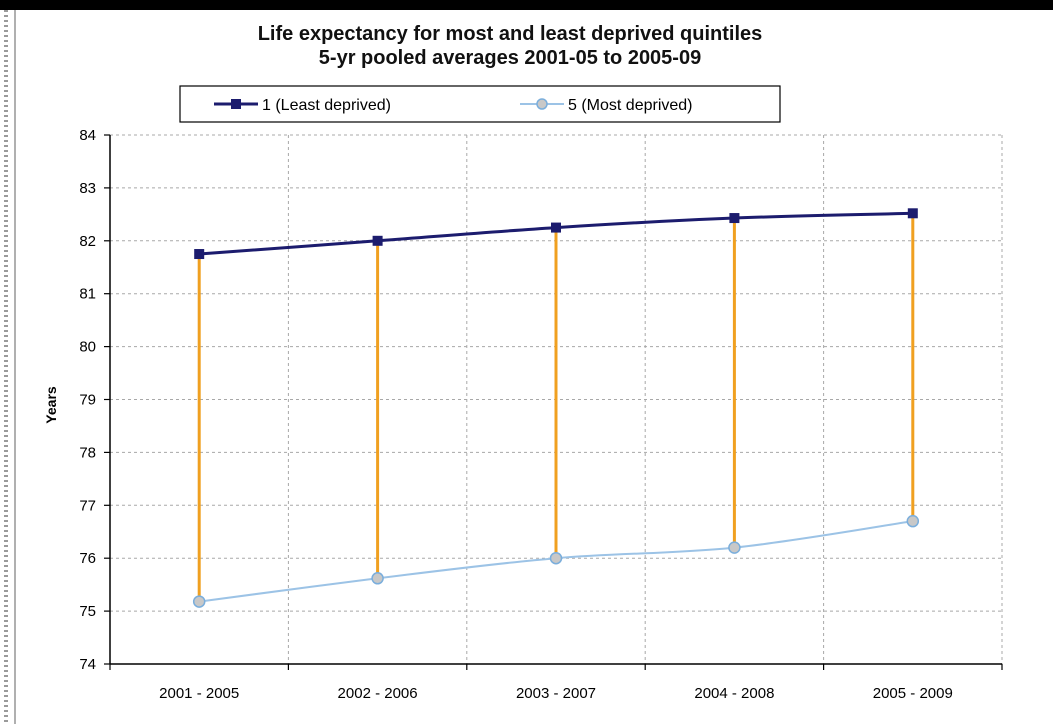  What do you see at coordinates (556, 693) in the screenshot?
I see `x-tick-label: 2003 - 2007` at bounding box center [556, 693].